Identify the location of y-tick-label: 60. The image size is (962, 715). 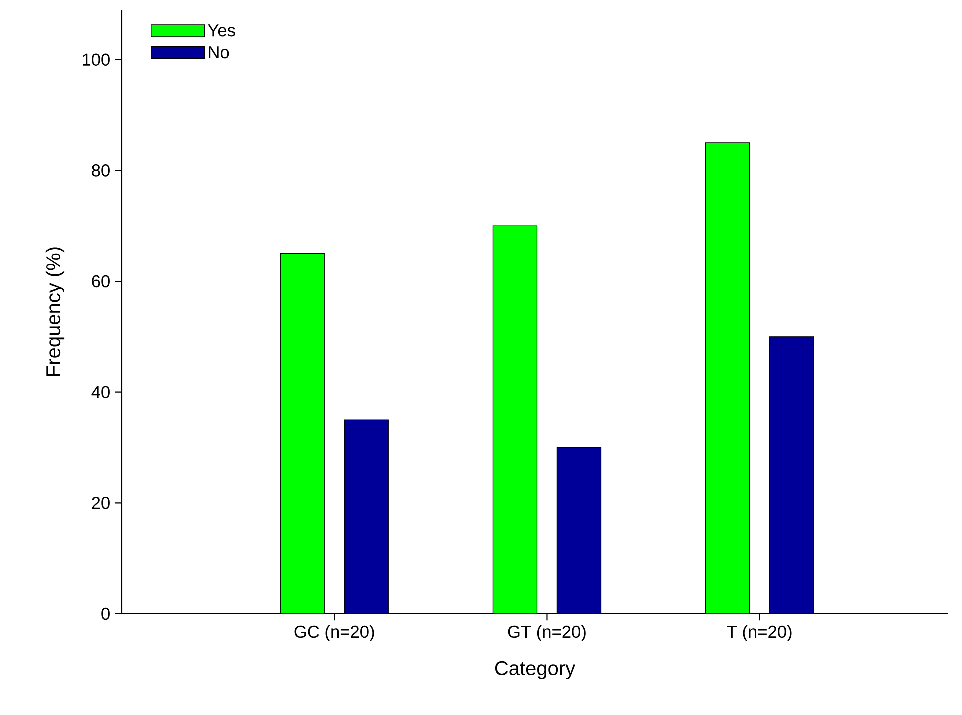
(101, 281).